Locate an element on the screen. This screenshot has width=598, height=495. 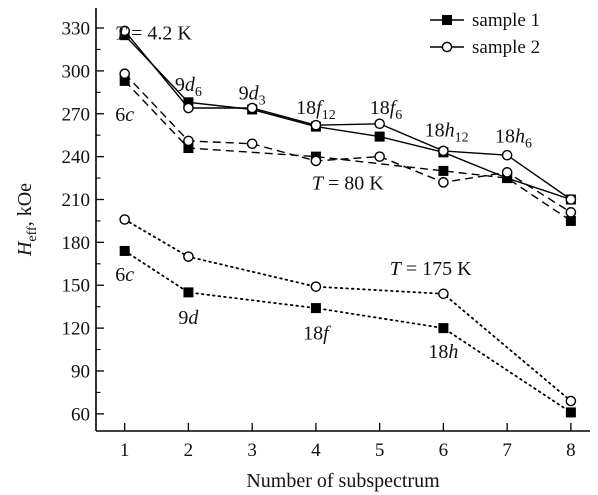
annotation-label: 18h is located at coordinates (443, 352).